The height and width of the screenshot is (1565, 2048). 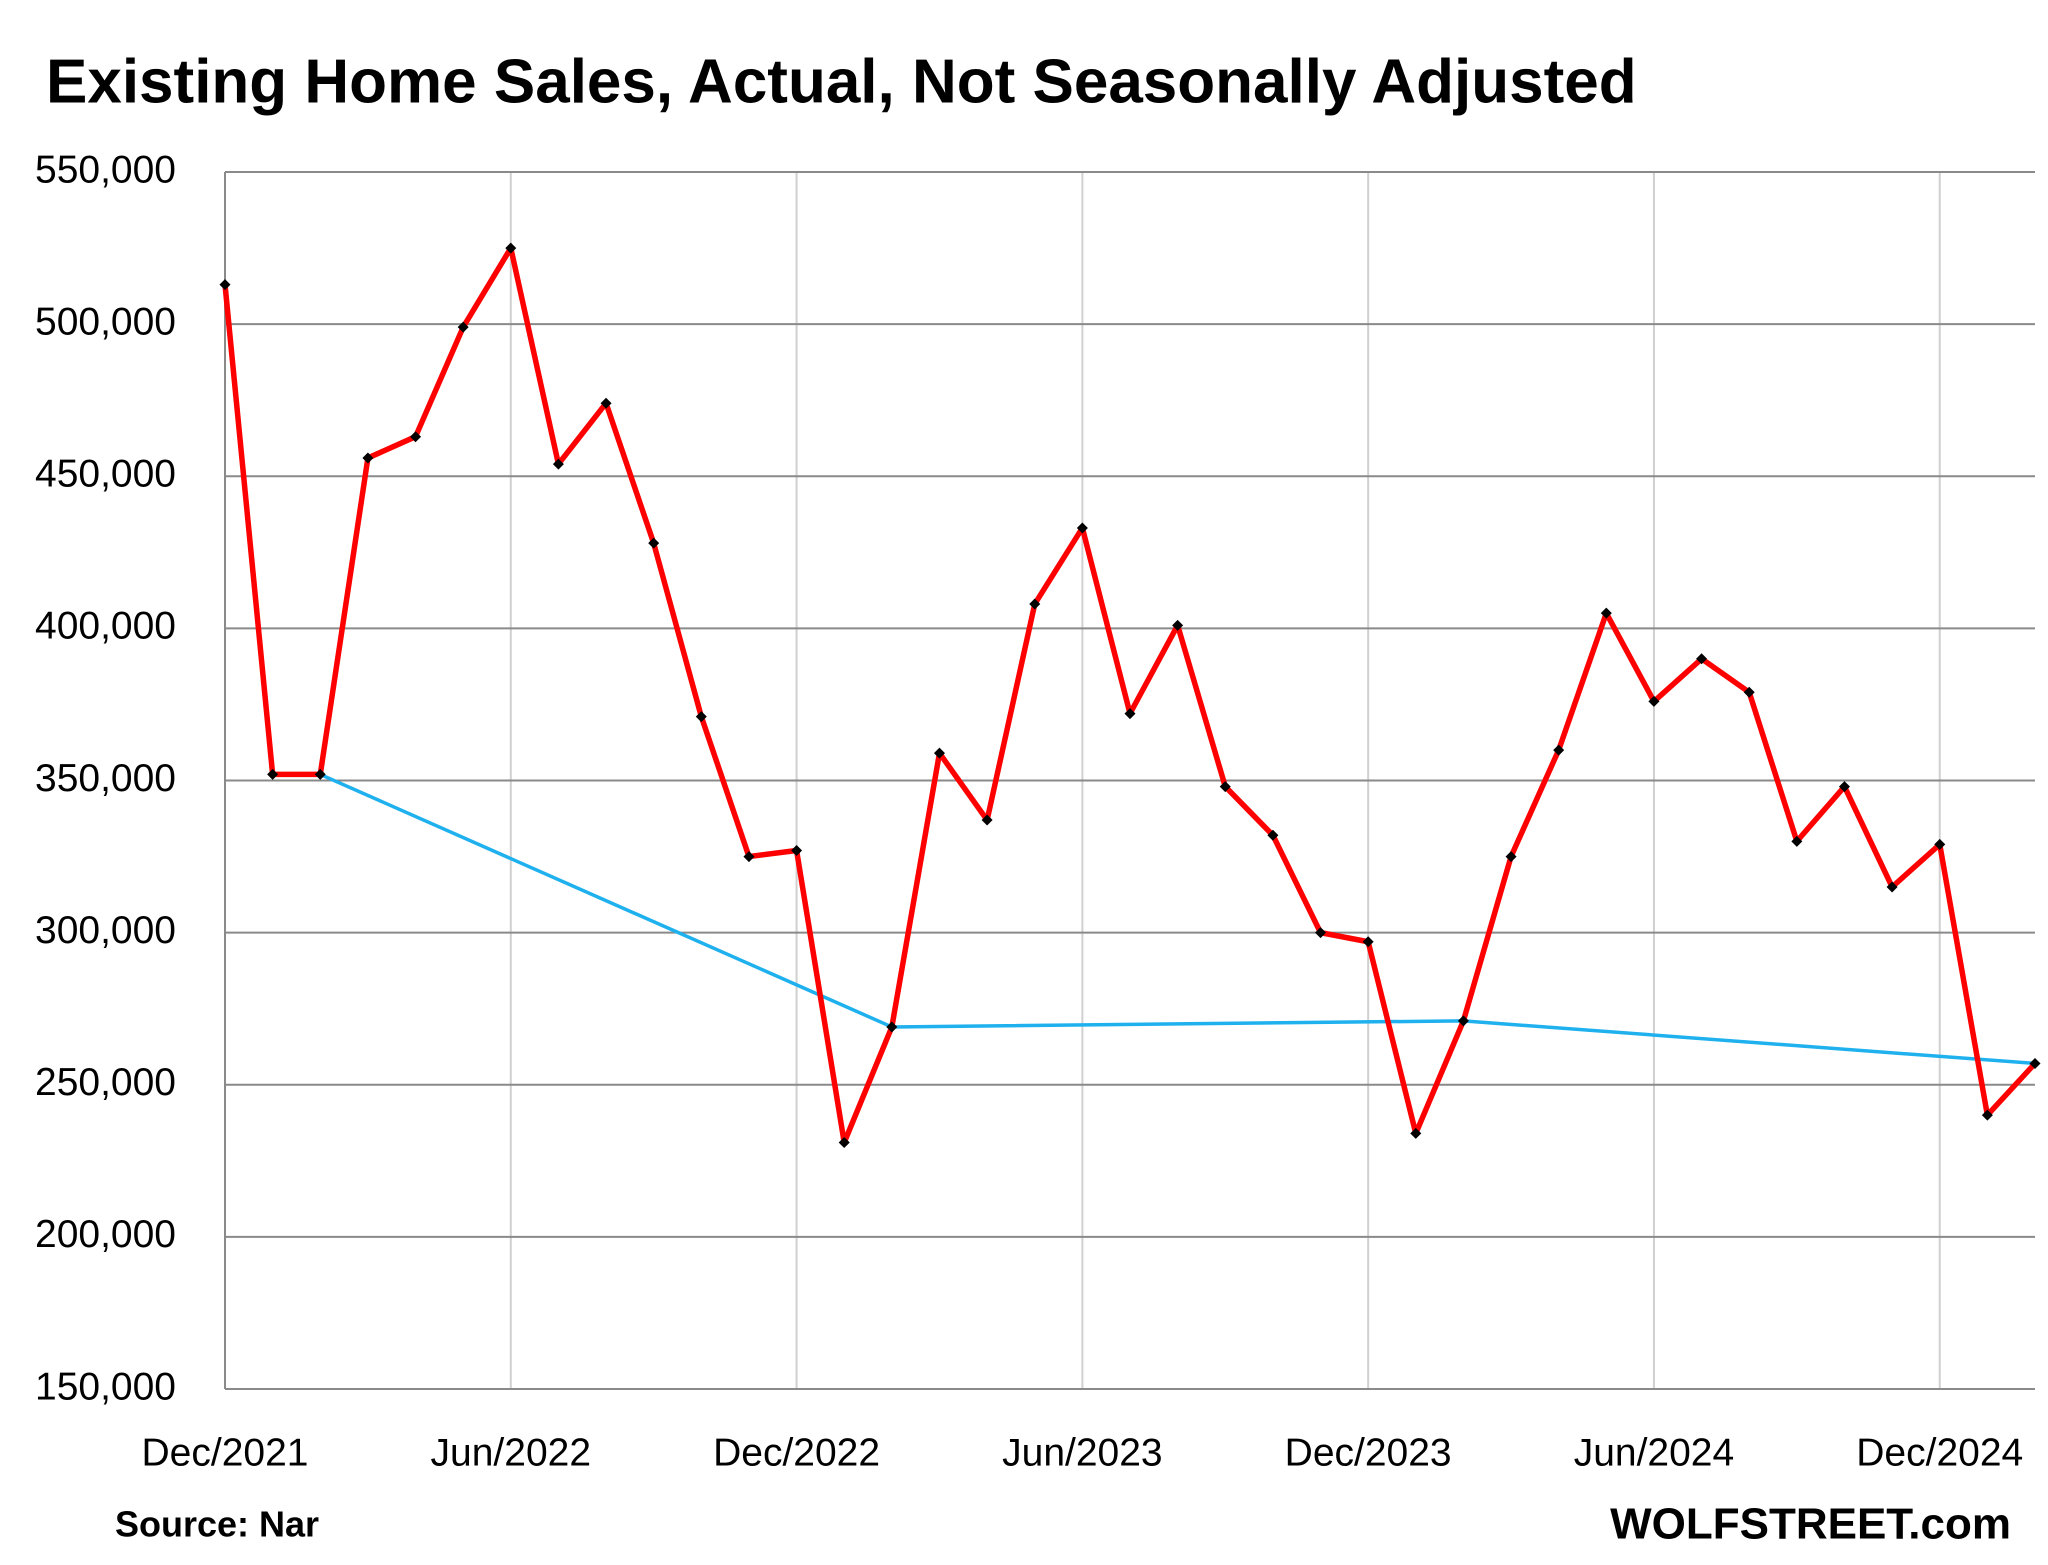 I want to click on y-tick-label: 250,000, so click(x=105, y=1082).